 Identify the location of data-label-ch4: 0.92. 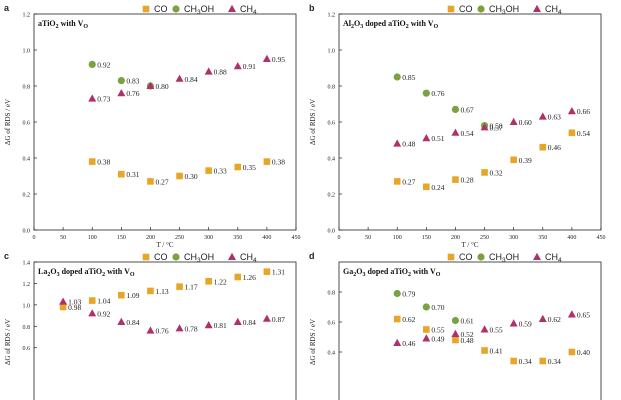
(103, 313).